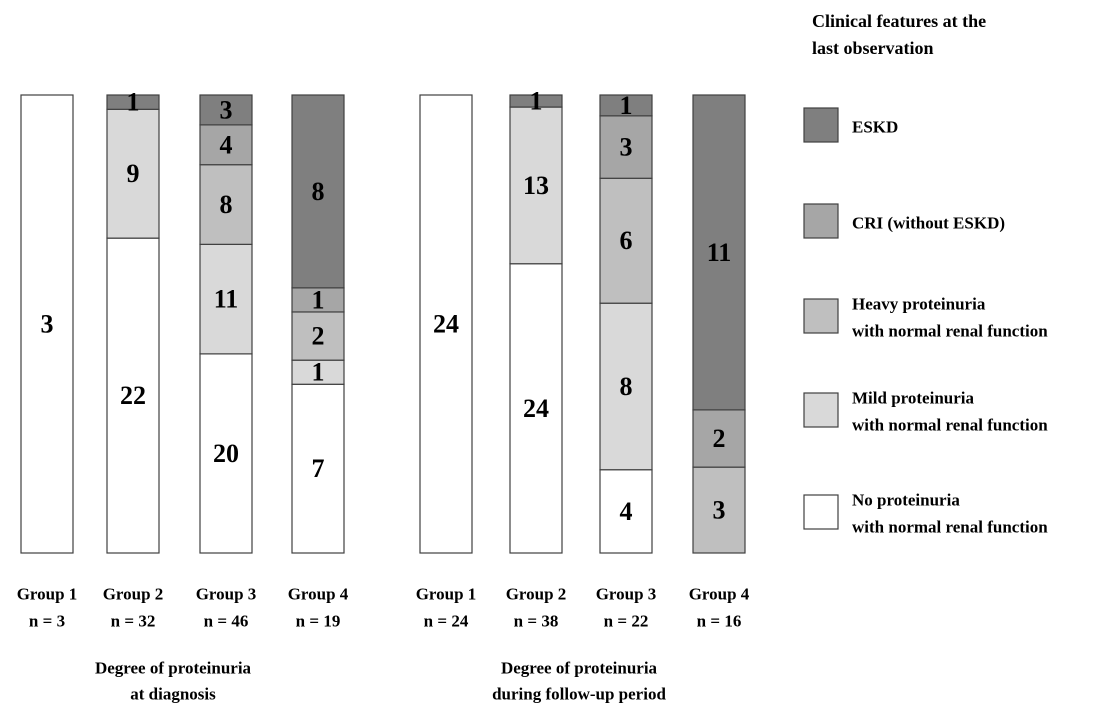 Image resolution: width=1114 pixels, height=711 pixels. Describe the element at coordinates (821, 512) in the screenshot. I see `legend-swatch-none` at that location.